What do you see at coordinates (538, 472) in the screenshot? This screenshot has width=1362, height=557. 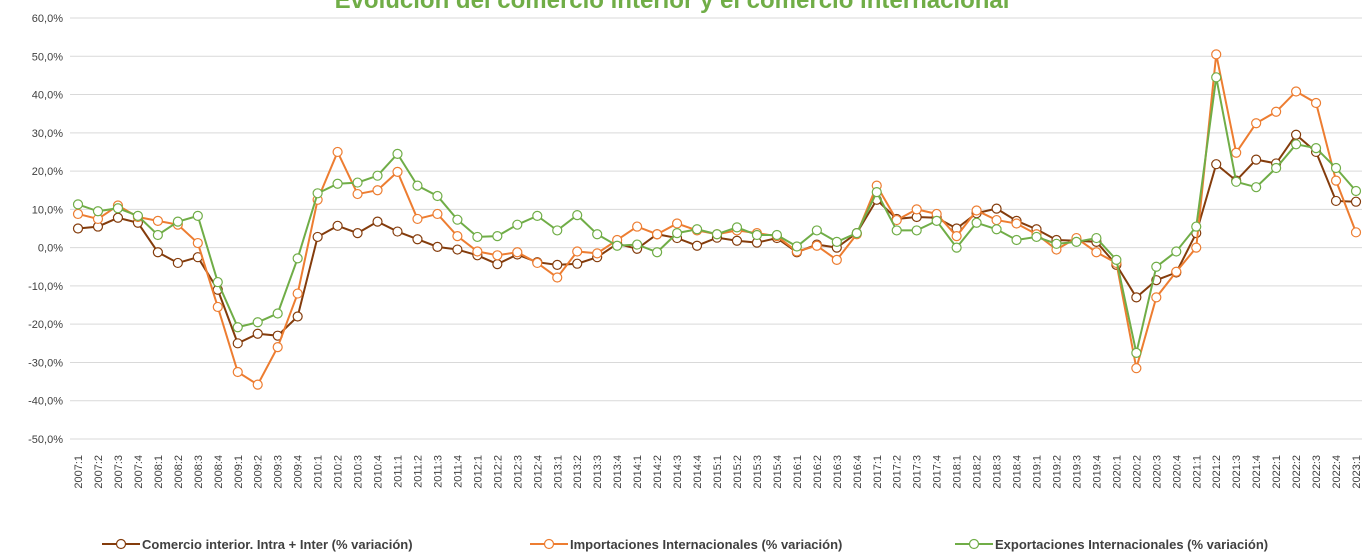 I see `x-tick-label: 2012:4` at bounding box center [538, 472].